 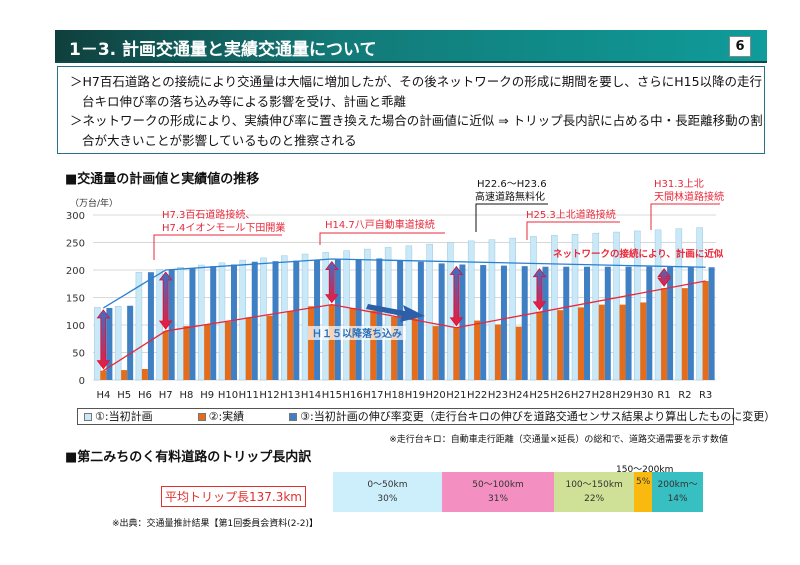 What do you see at coordinates (622, 395) in the screenshot?
I see `x-tick-label: H29` at bounding box center [622, 395].